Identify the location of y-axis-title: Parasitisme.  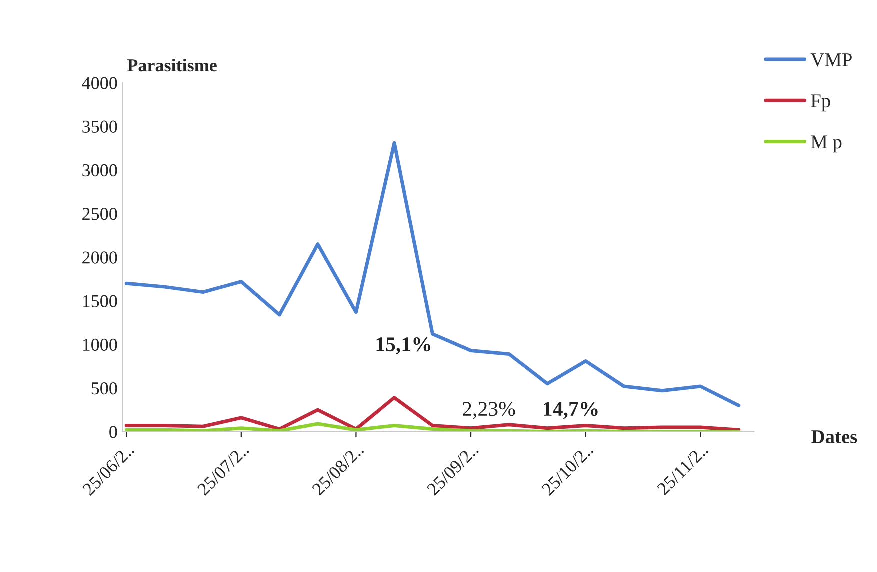
(172, 65).